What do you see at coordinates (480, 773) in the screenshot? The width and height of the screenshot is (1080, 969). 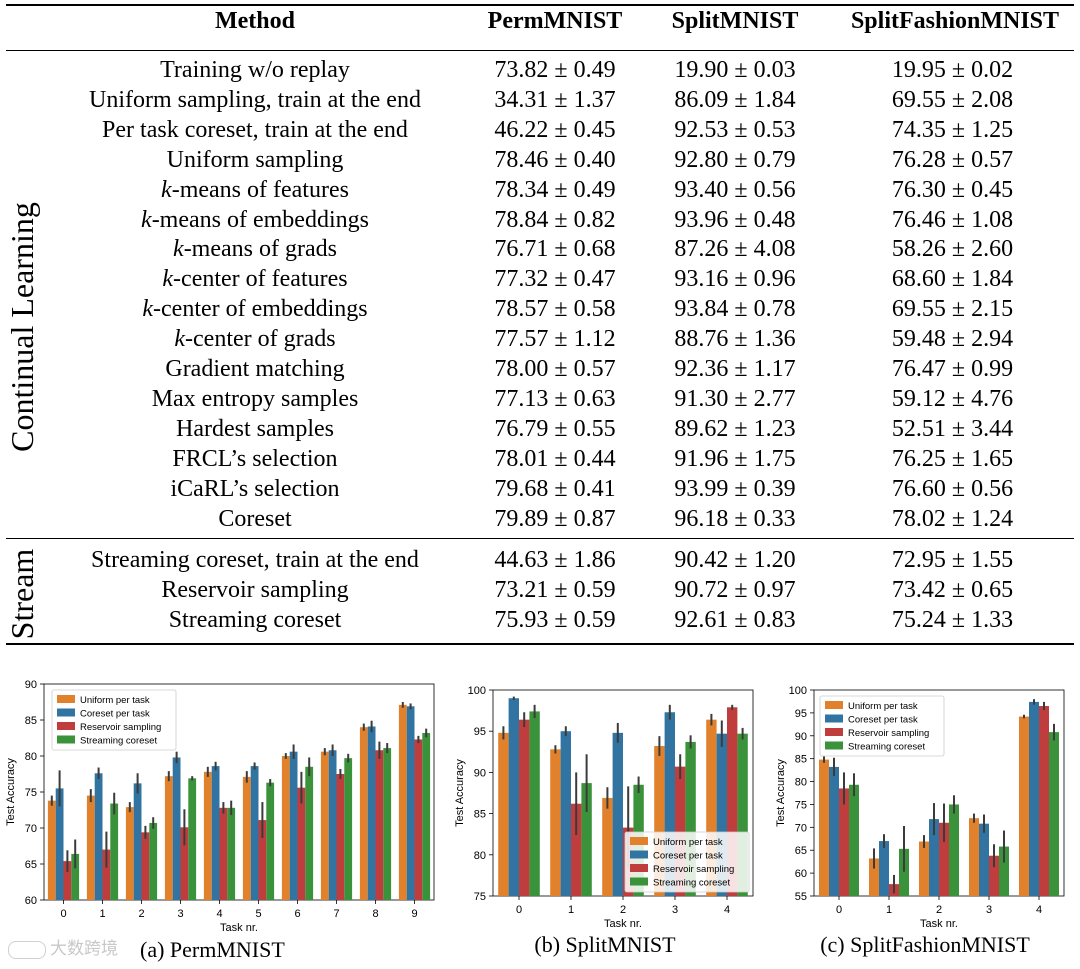 I see `y-tick-label: 90` at bounding box center [480, 773].